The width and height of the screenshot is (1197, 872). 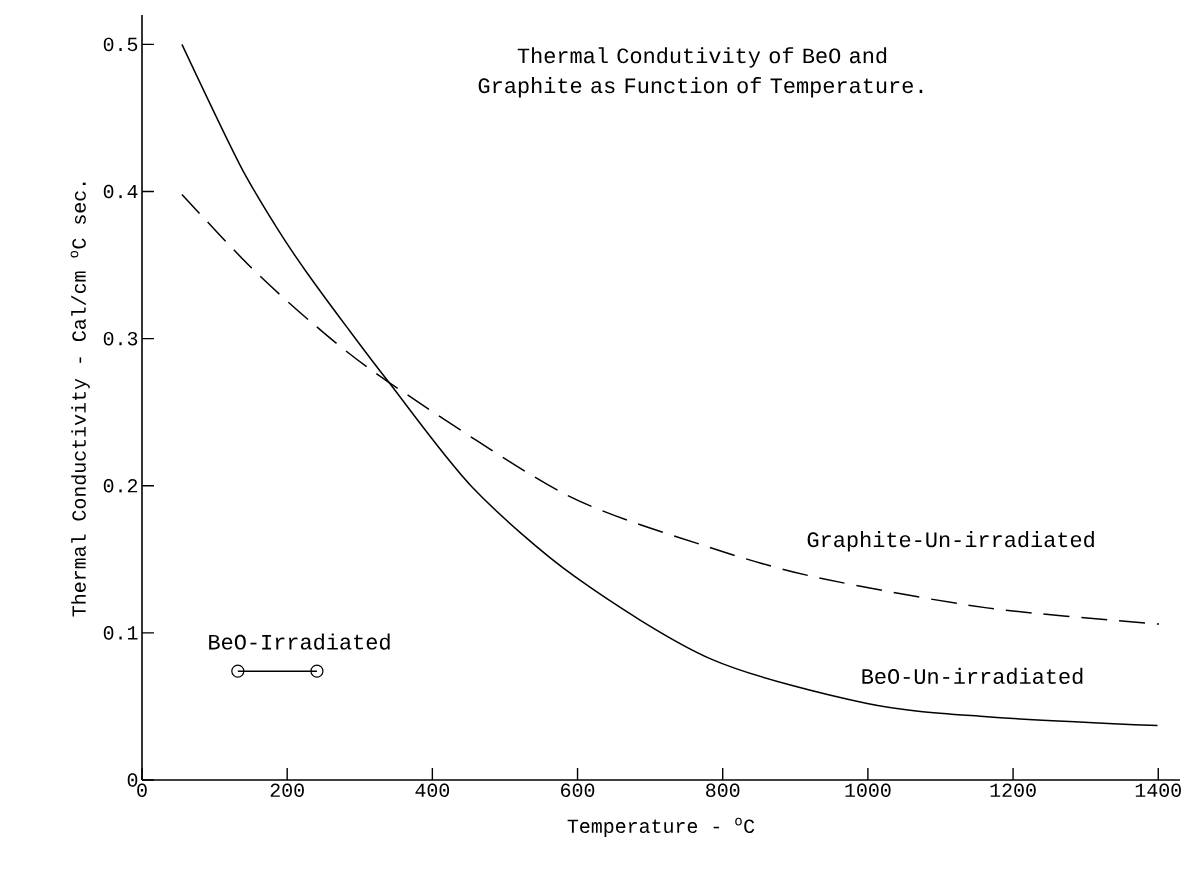 What do you see at coordinates (132, 780) in the screenshot?
I see `y-tick-label: 0` at bounding box center [132, 780].